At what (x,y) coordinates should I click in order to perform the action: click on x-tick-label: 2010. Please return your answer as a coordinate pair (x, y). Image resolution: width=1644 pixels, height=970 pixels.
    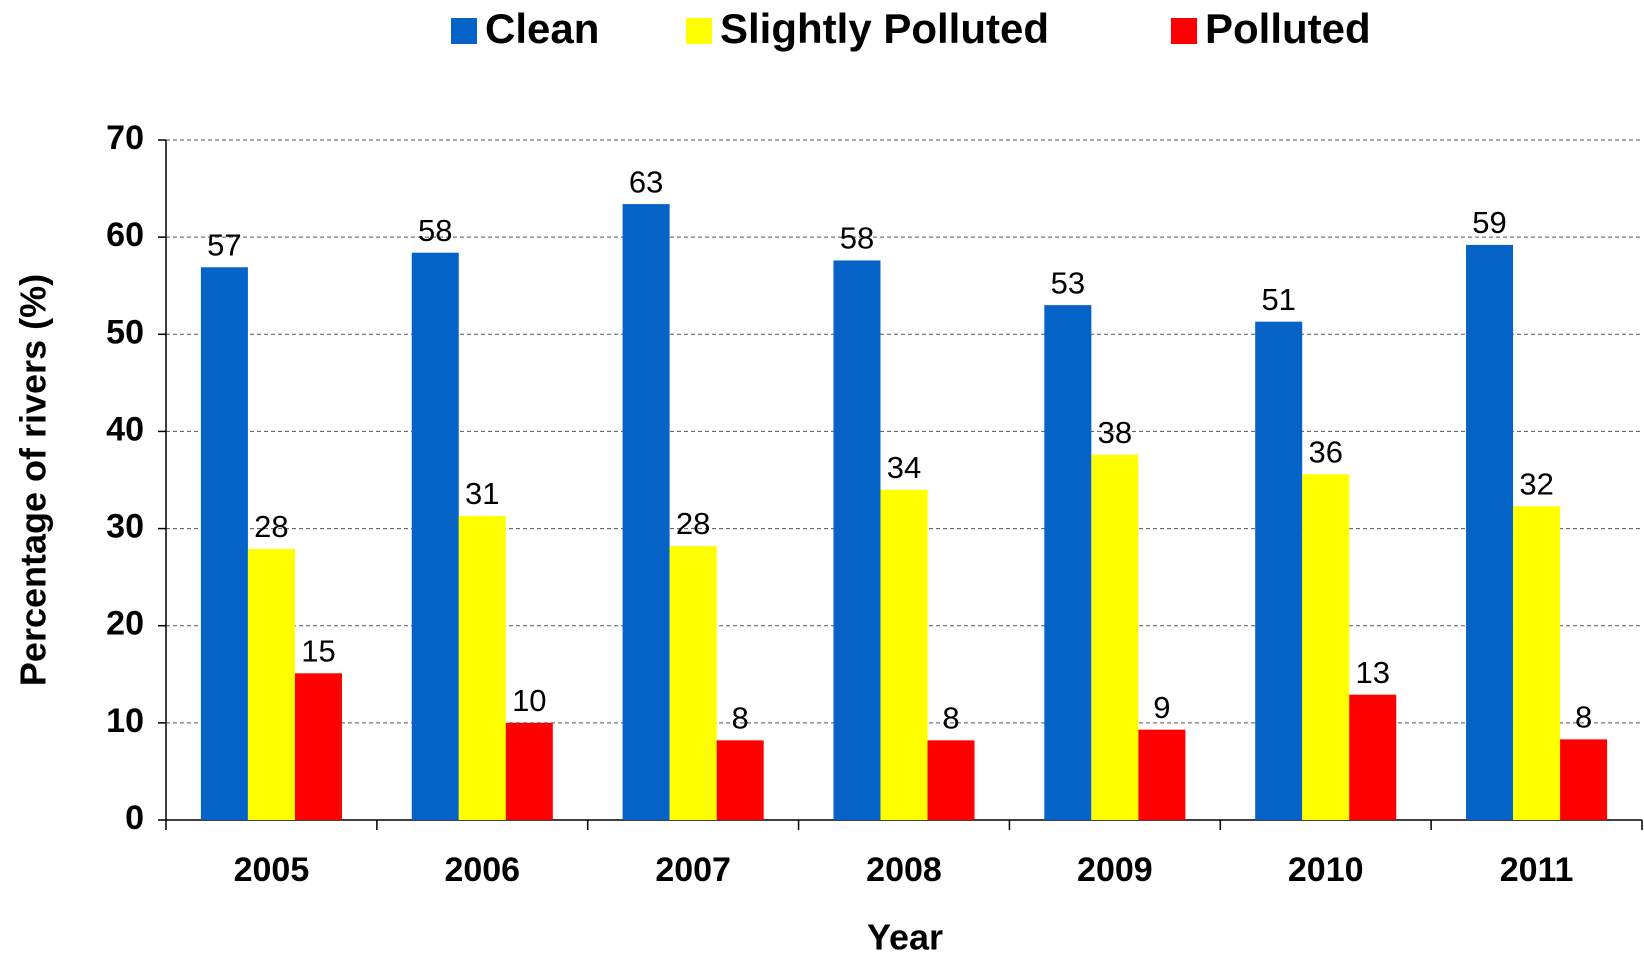
    Looking at the image, I should click on (1326, 870).